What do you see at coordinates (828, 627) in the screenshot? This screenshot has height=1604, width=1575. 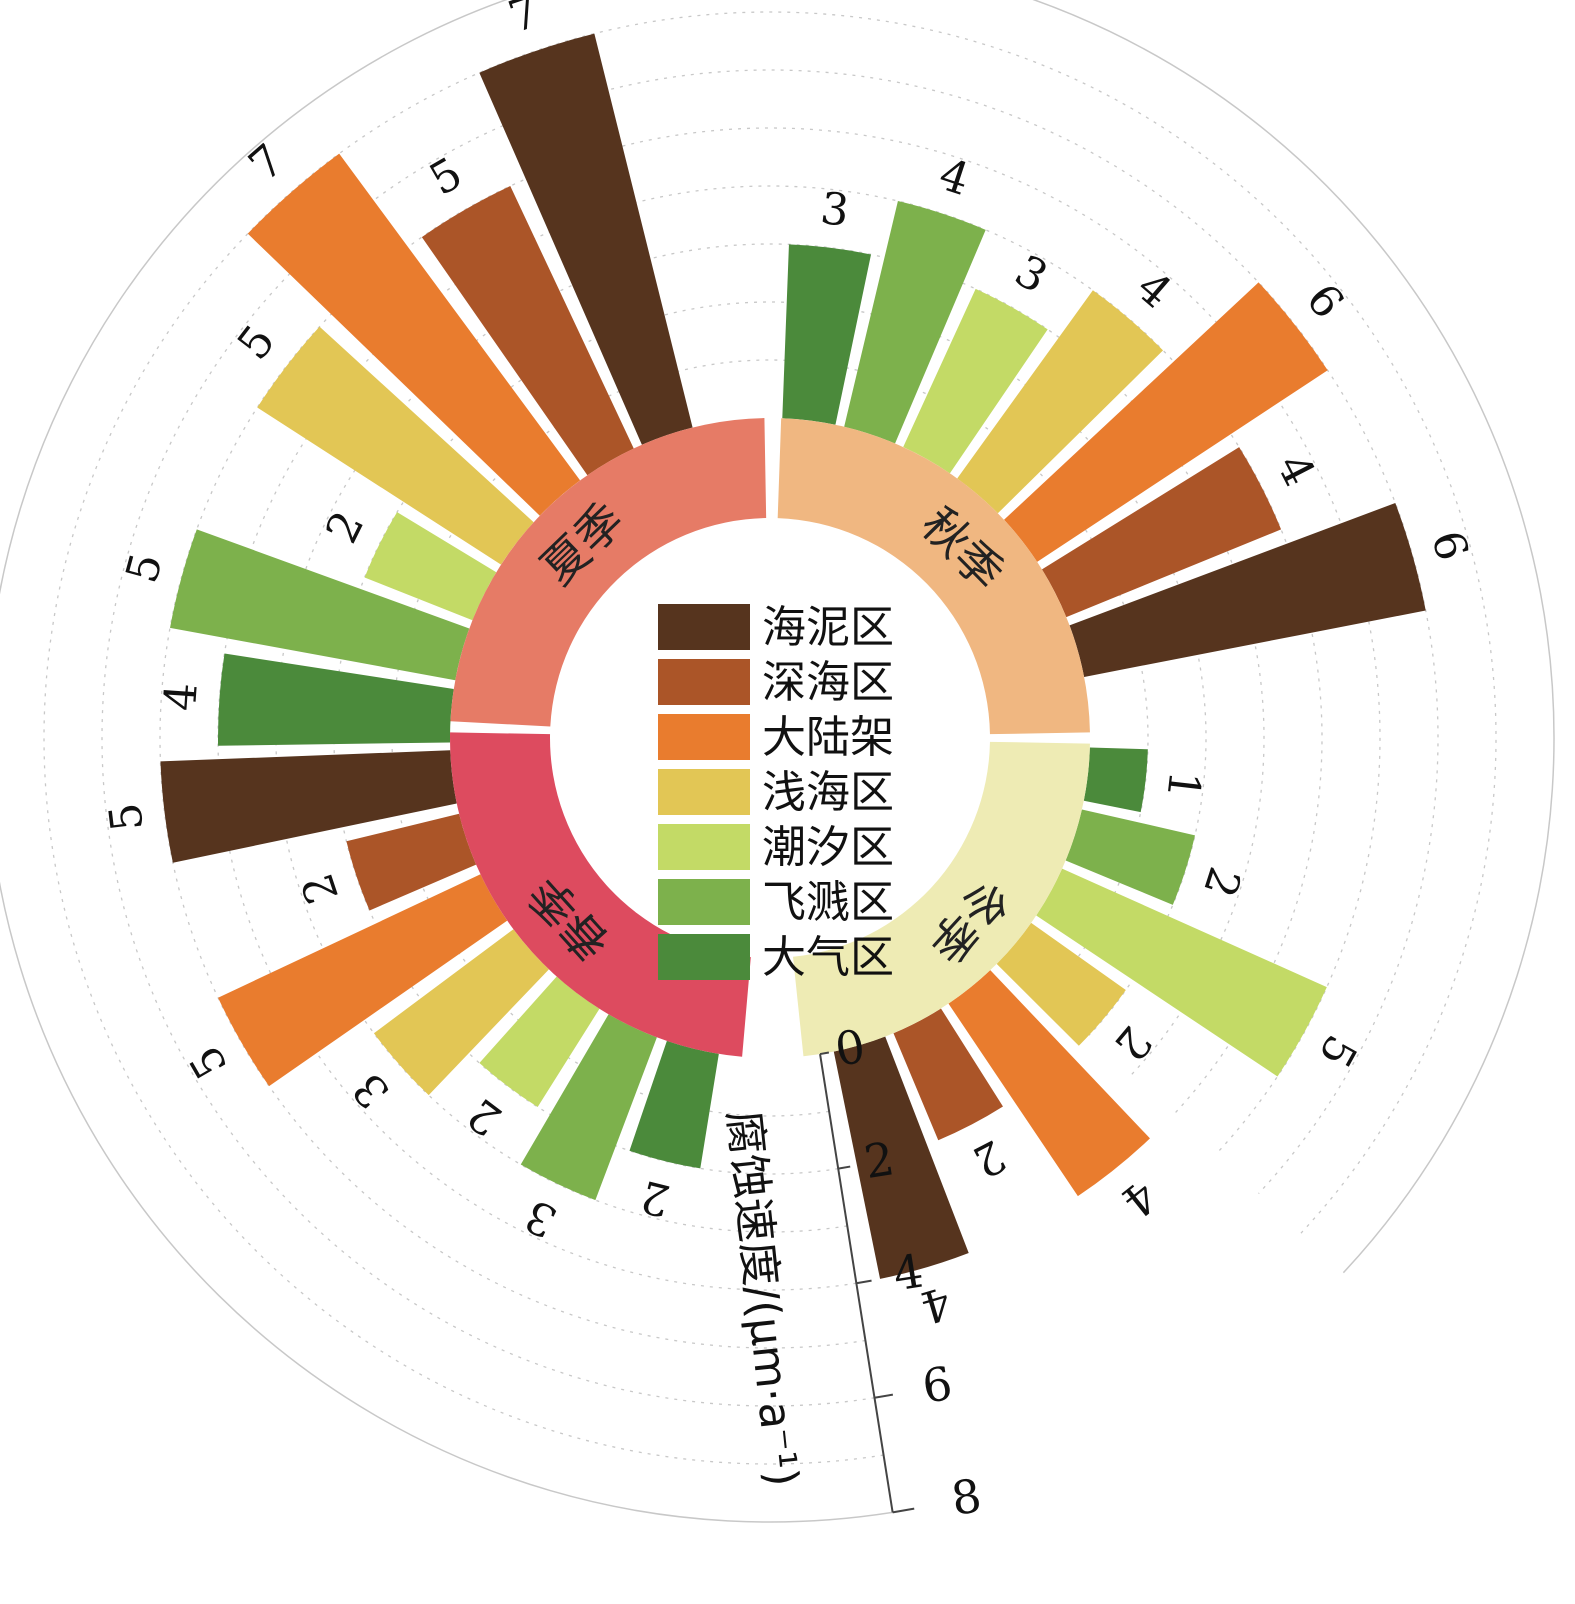 I see `legend-label: 海泥区` at bounding box center [828, 627].